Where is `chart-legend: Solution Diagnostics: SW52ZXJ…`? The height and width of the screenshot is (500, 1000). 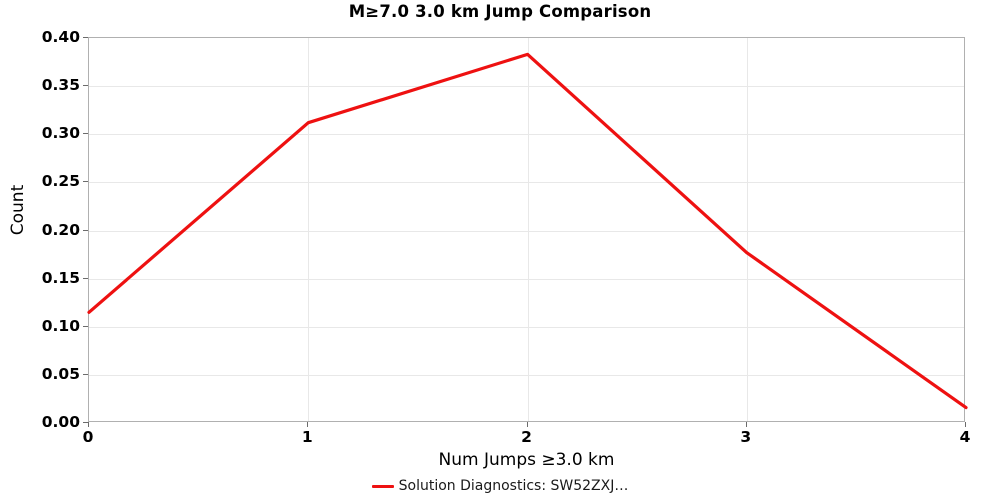 chart-legend: Solution Diagnostics: SW52ZXJ… is located at coordinates (500, 486).